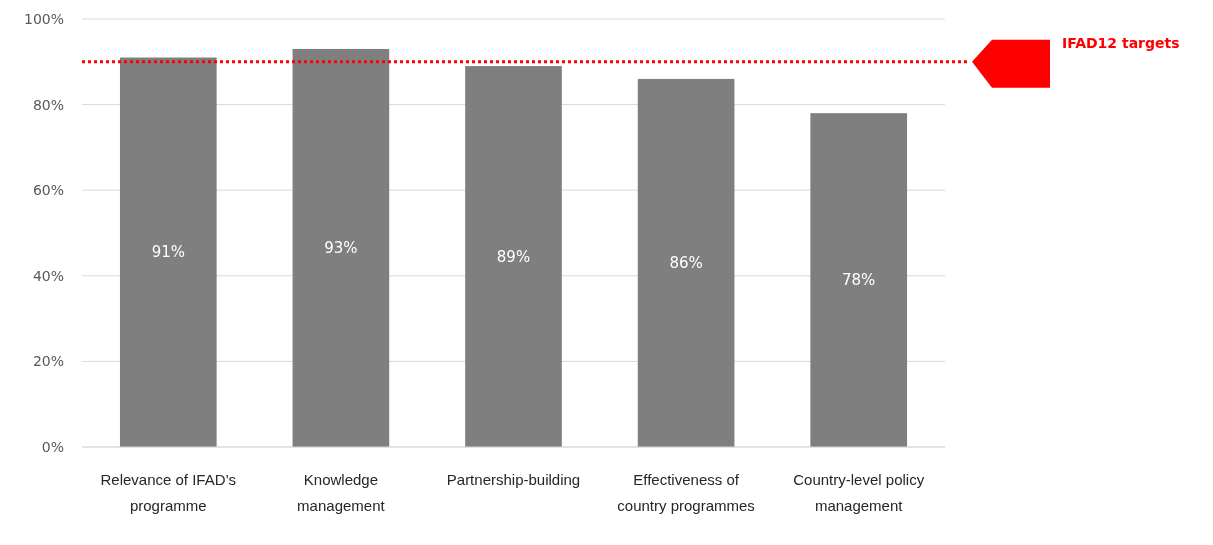 This screenshot has height=545, width=1213. Describe the element at coordinates (341, 492) in the screenshot. I see `x-tick-label: Knowledge management` at that location.